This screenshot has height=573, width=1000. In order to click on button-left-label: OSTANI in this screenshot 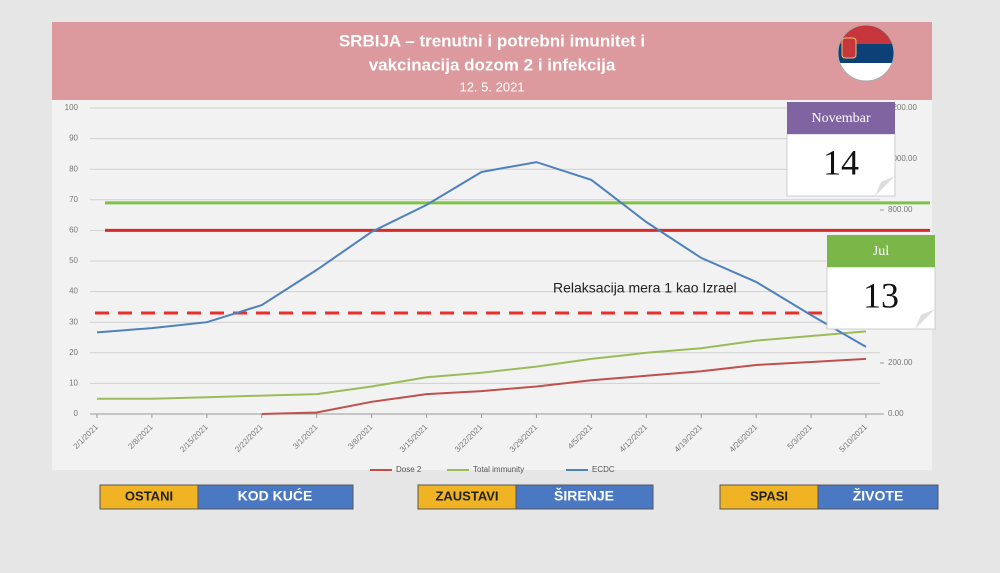, I will do `click(149, 495)`.